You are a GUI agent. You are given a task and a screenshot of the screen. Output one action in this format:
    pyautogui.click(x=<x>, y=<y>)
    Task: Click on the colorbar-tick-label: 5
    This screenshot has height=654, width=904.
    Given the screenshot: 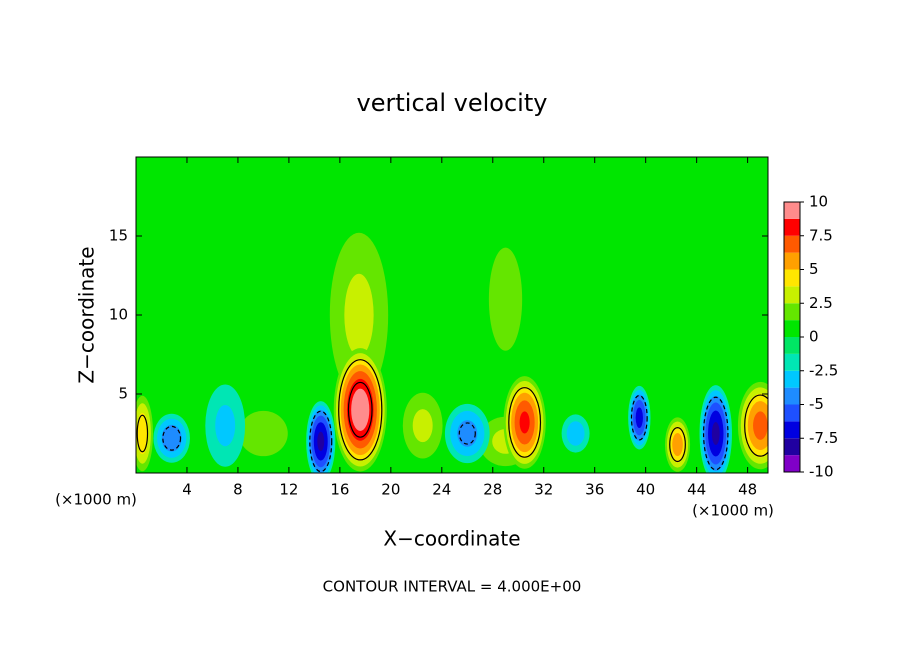 What is the action you would take?
    pyautogui.click(x=814, y=269)
    